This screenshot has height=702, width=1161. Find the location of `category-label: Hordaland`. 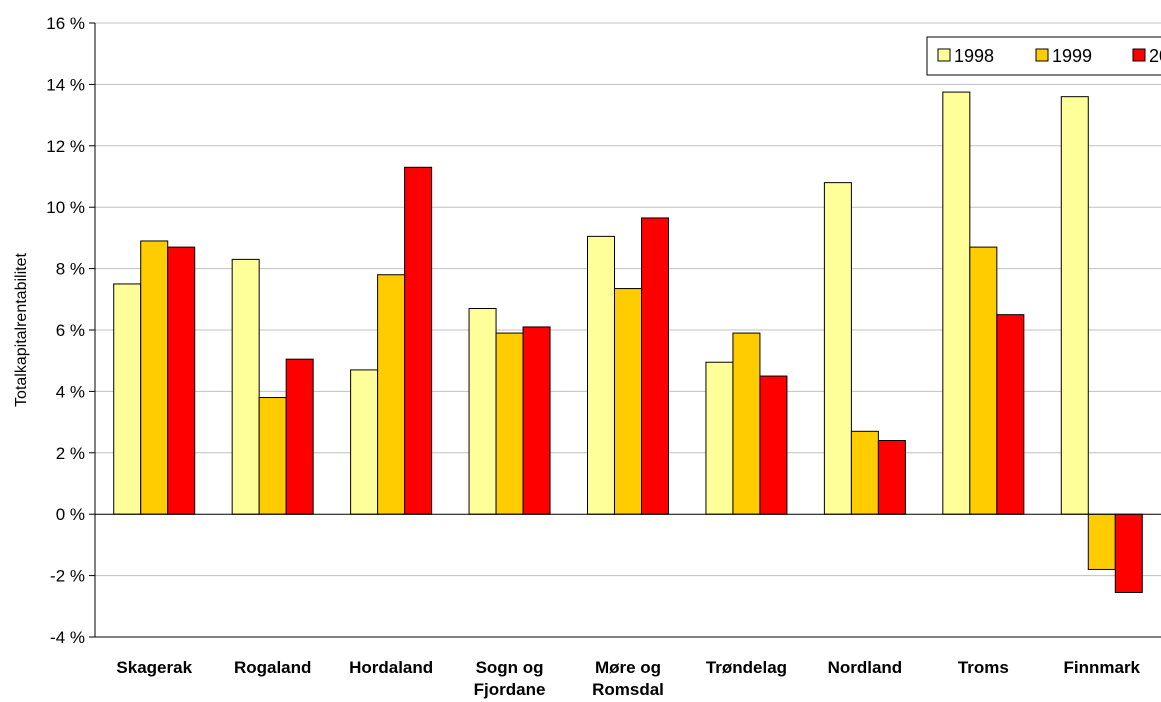

category-label: Hordaland is located at coordinates (391, 667).